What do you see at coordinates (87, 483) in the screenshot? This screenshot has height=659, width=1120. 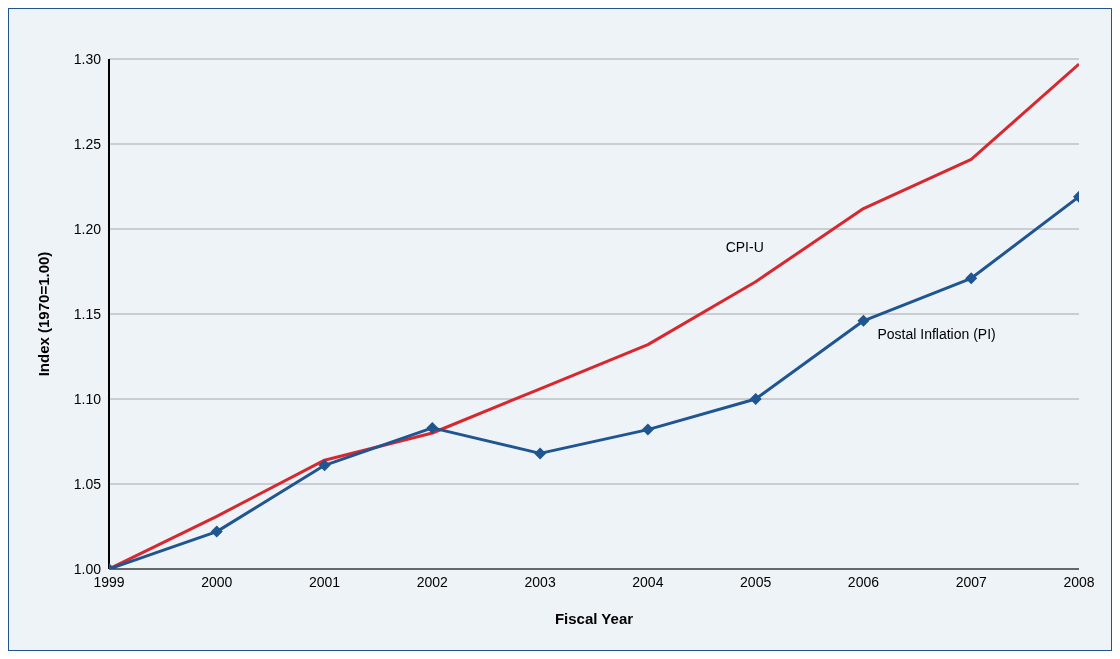 I see `y-tick-label: 1.05` at bounding box center [87, 483].